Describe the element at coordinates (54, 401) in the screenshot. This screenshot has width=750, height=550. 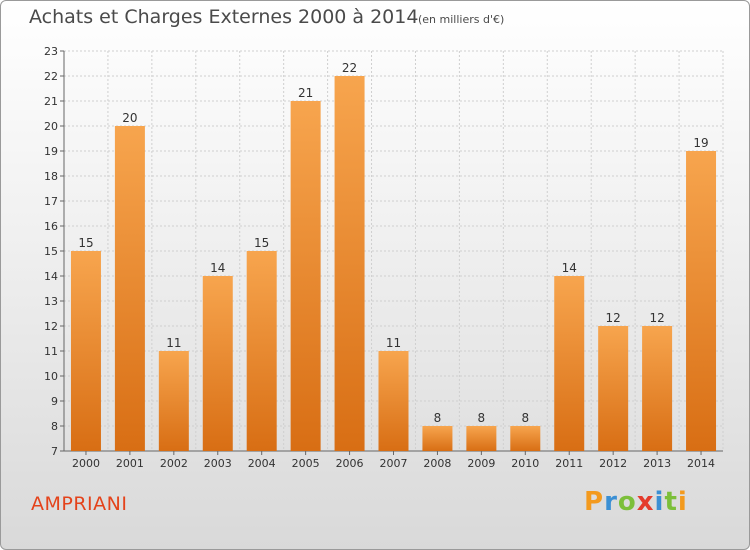
I see `y-tick-label: 9` at that location.